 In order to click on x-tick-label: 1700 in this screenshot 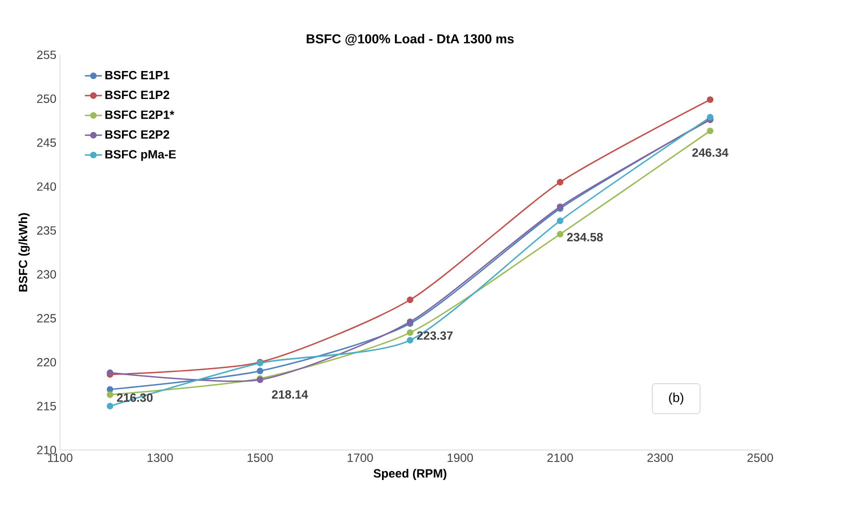, I will do `click(360, 458)`.